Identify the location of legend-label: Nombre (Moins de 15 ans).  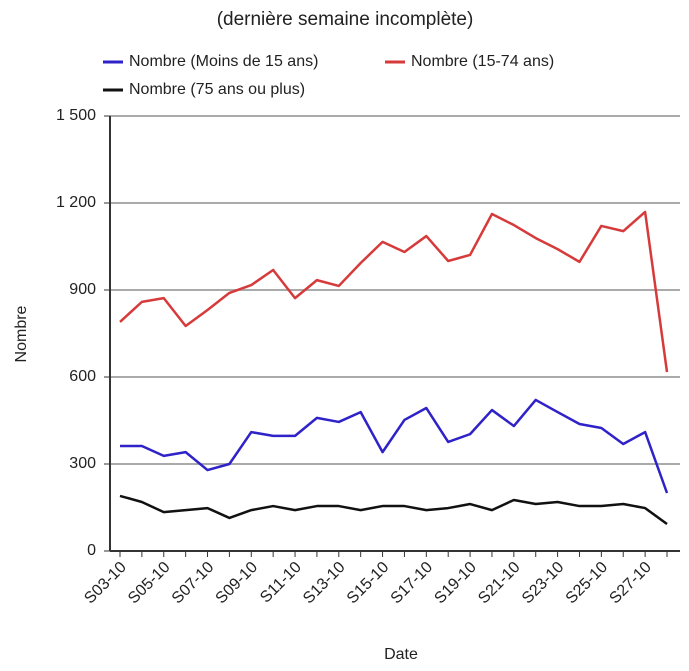
(223, 61).